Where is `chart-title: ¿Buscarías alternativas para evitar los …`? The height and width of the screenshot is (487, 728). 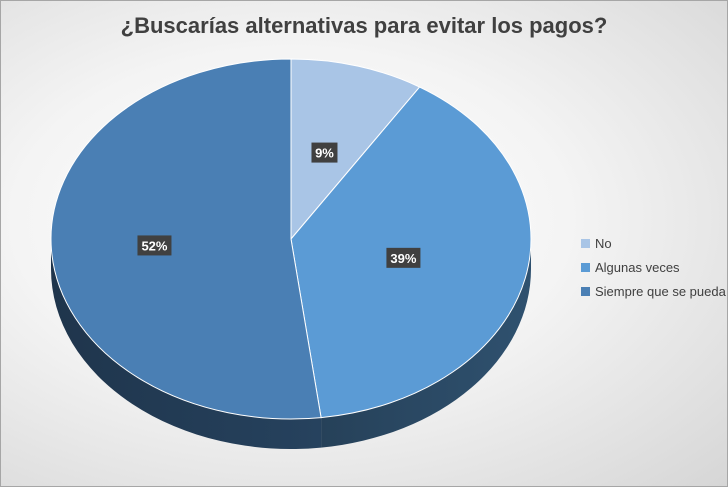 chart-title: ¿Buscarías alternativas para evitar los … is located at coordinates (364, 25).